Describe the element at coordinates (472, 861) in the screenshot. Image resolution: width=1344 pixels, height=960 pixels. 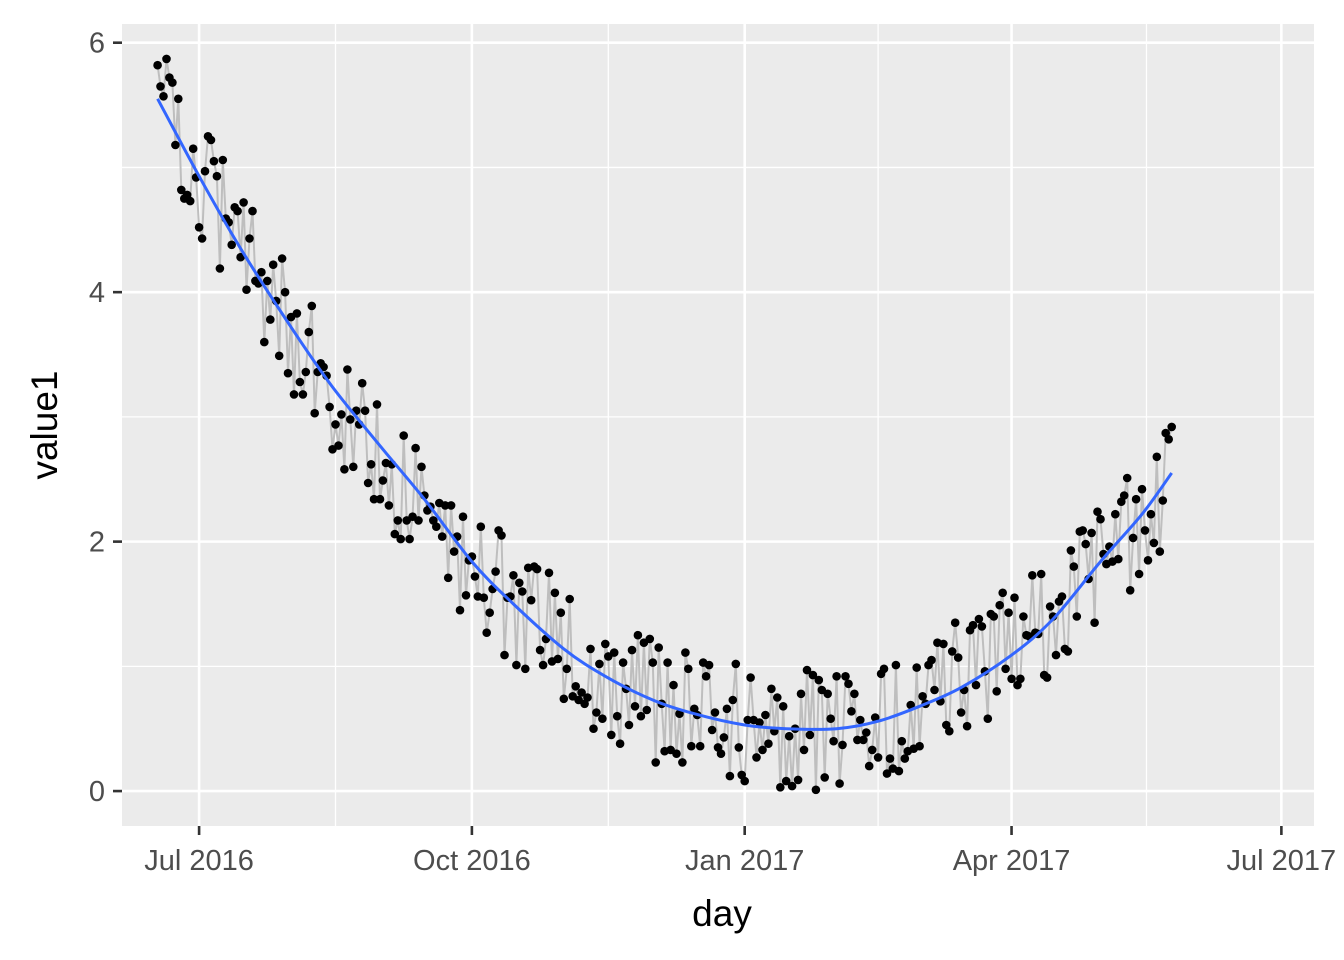
I see `x-tick-label: Oct 2016` at that location.